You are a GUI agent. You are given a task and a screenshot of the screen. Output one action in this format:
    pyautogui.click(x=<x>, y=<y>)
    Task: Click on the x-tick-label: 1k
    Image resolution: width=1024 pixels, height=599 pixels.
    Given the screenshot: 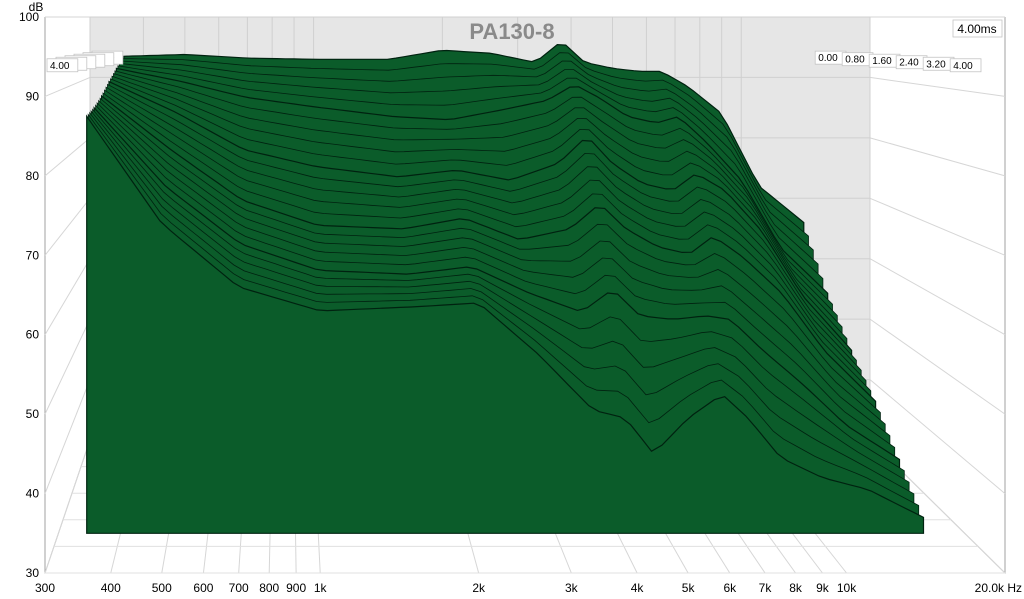 What is the action you would take?
    pyautogui.click(x=321, y=588)
    